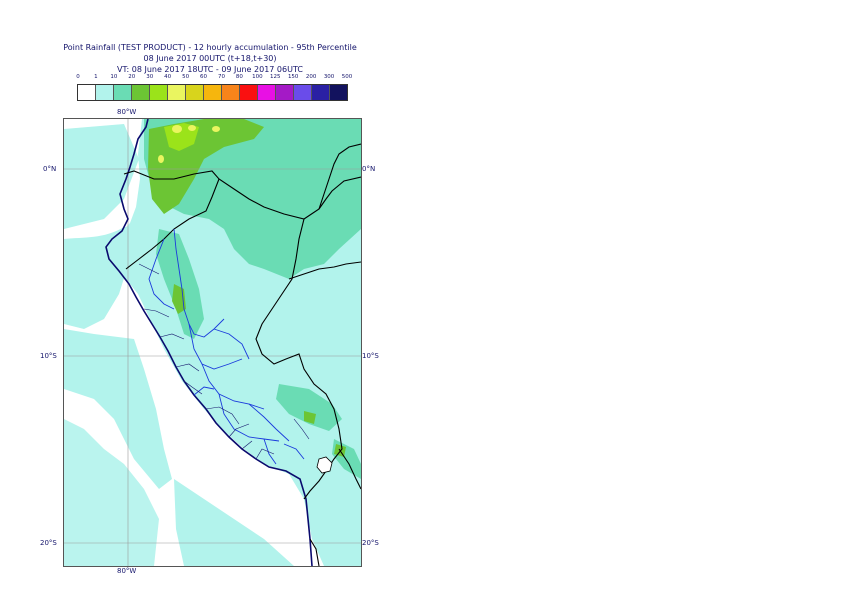 Image resolution: width=842 pixels, height=596 pixels. Describe the element at coordinates (214, 79) in the screenshot. I see `legend-labels: 0 1 10 20 30 40 50 60 70 80 100 125 150 200 300 500` at that location.